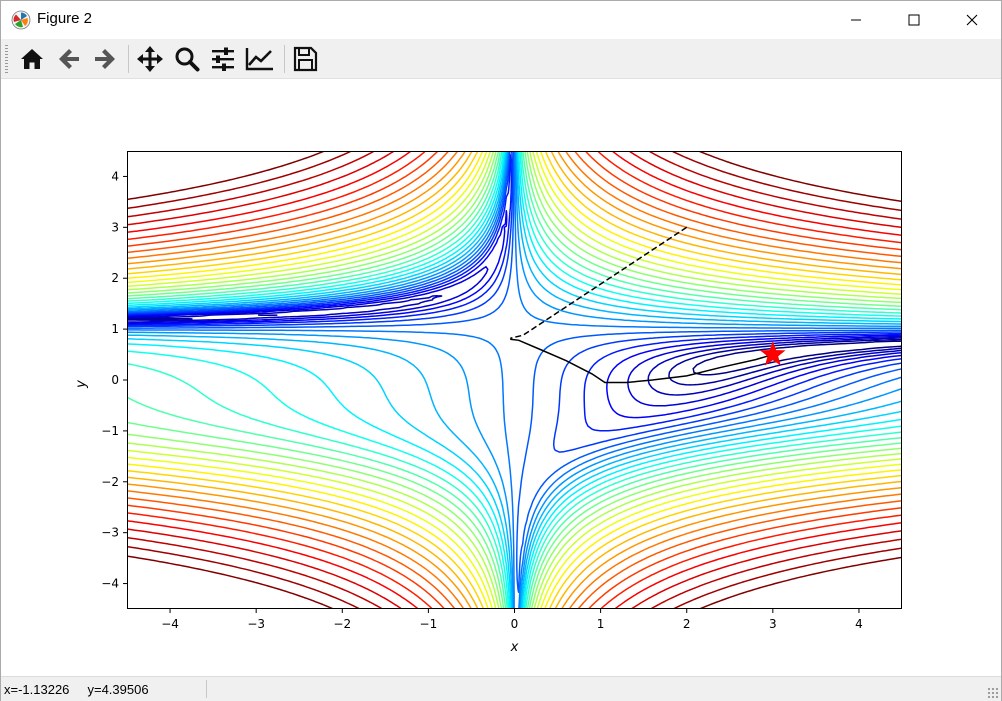  Describe the element at coordinates (342, 624) in the screenshot. I see `x-tick-label: −2` at that location.